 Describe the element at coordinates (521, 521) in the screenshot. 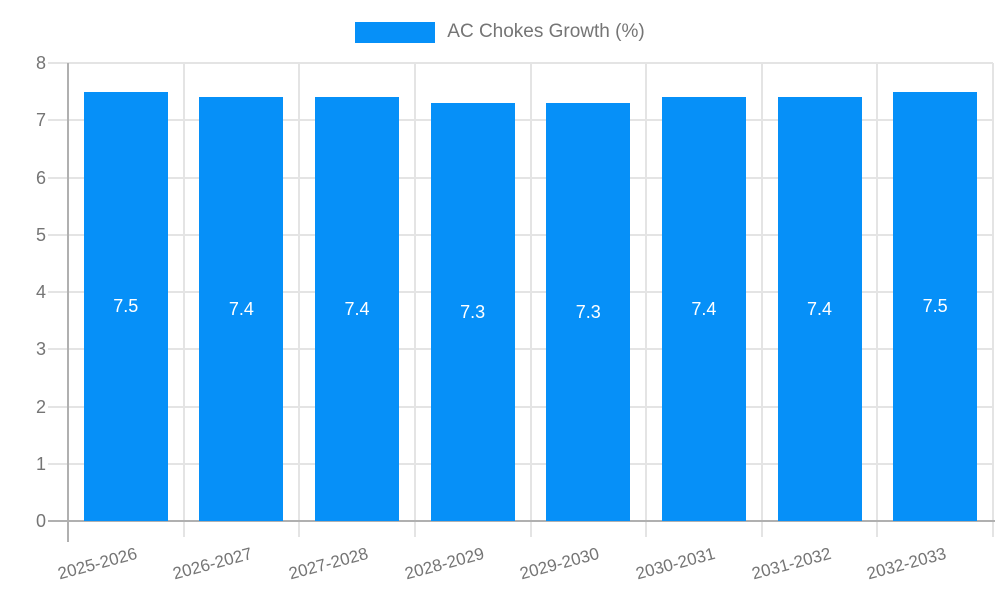

I see `x-axis-line` at that location.